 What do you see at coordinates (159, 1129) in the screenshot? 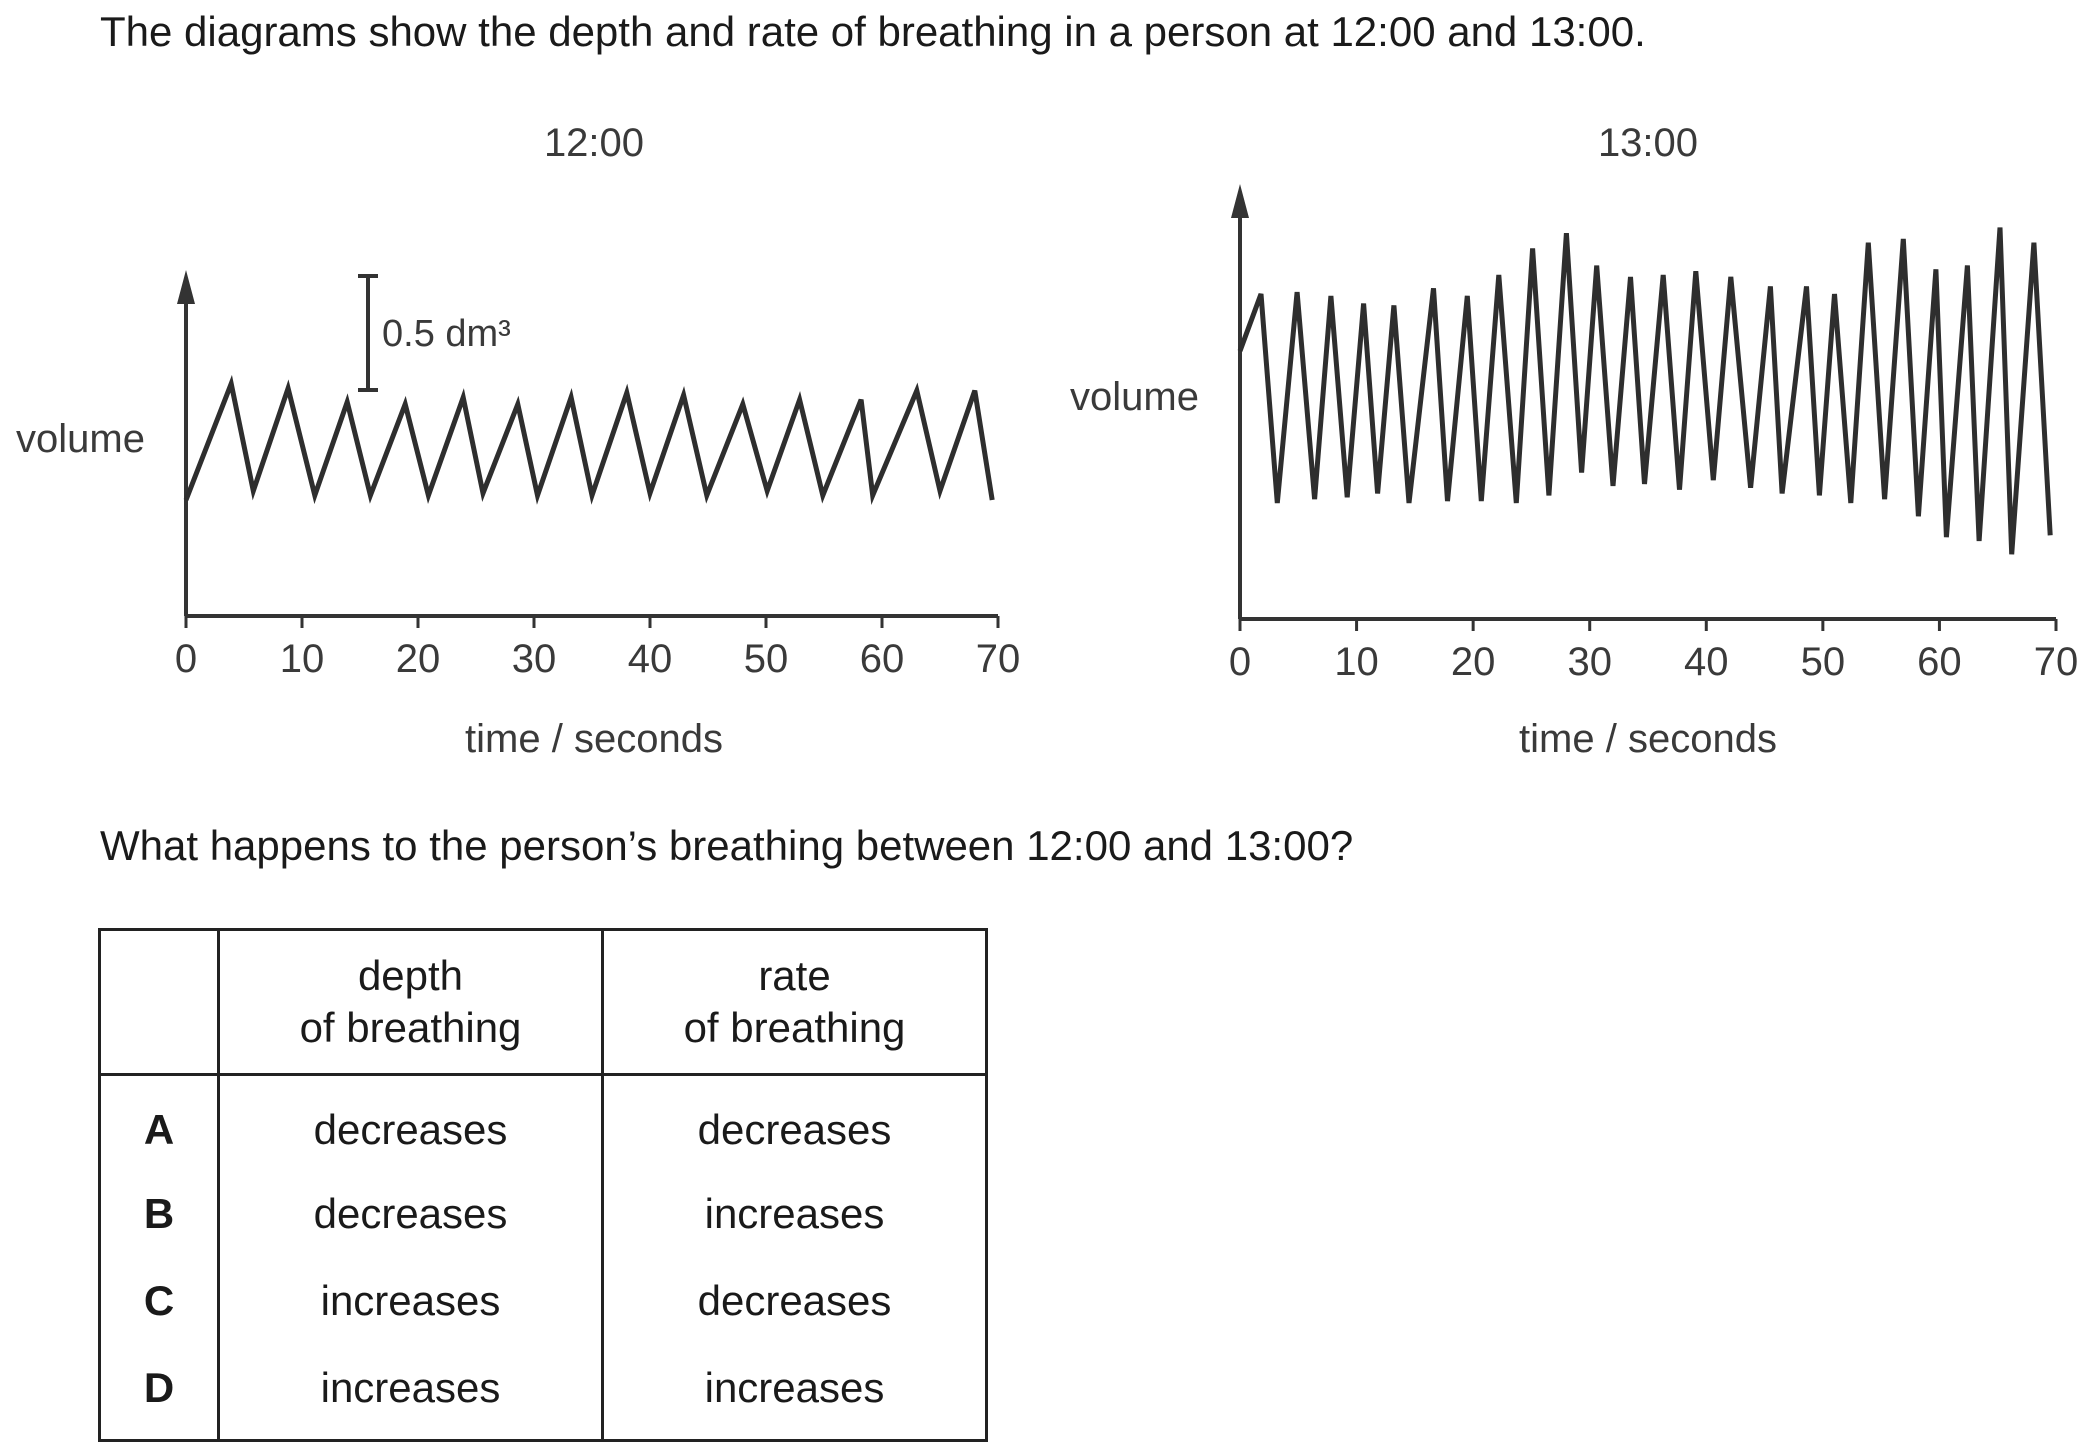
I see `option-letter: A` at bounding box center [159, 1129].